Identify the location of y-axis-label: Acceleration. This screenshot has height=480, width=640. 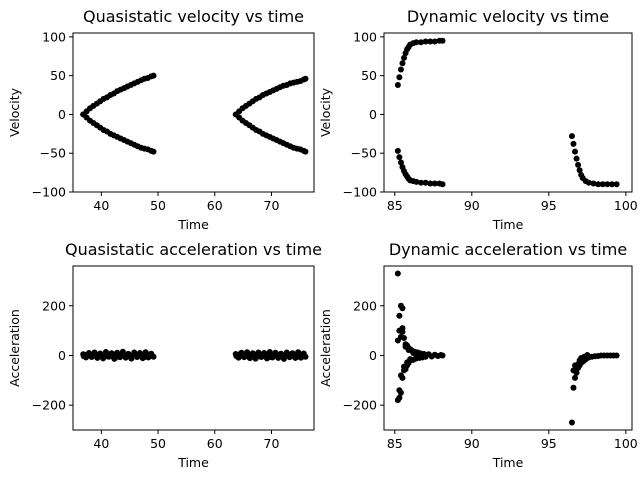
(14, 348).